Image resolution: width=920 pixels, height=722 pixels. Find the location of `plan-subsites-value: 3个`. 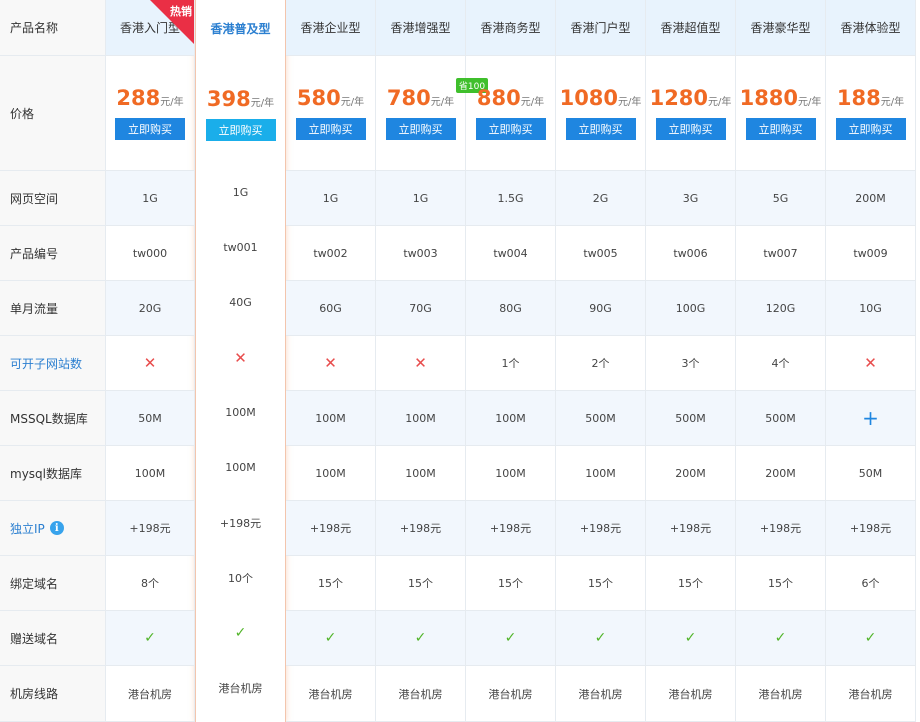

plan-subsites-value: 3个 is located at coordinates (690, 363).